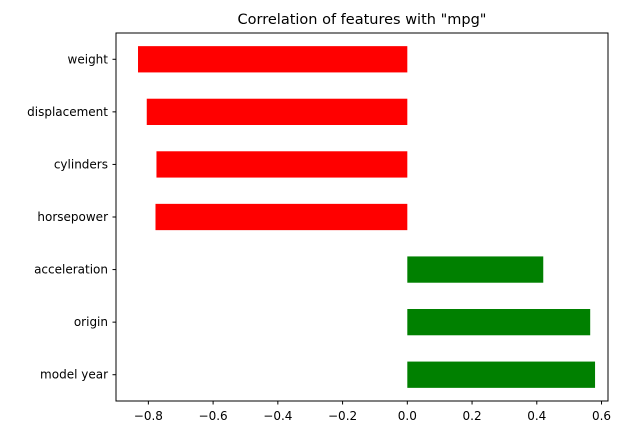 The width and height of the screenshot is (619, 435). I want to click on bar-weight, so click(273, 59).